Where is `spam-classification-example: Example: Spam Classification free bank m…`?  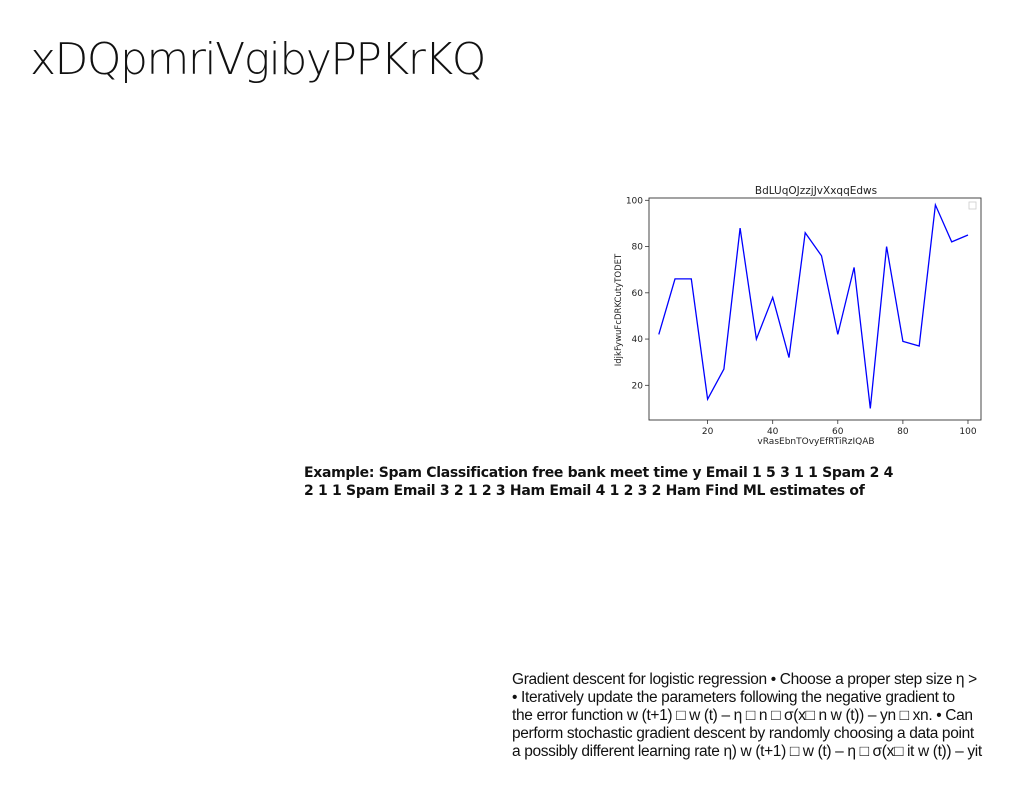 spam-classification-example: Example: Spam Classification free bank m… is located at coordinates (599, 482).